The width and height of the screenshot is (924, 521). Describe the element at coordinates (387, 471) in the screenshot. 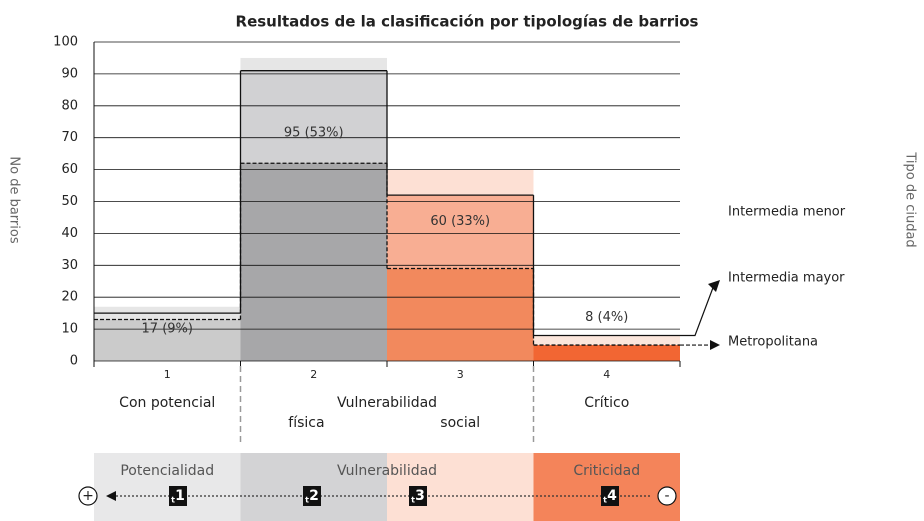

I see `band-label: Vulnerabilidad` at that location.